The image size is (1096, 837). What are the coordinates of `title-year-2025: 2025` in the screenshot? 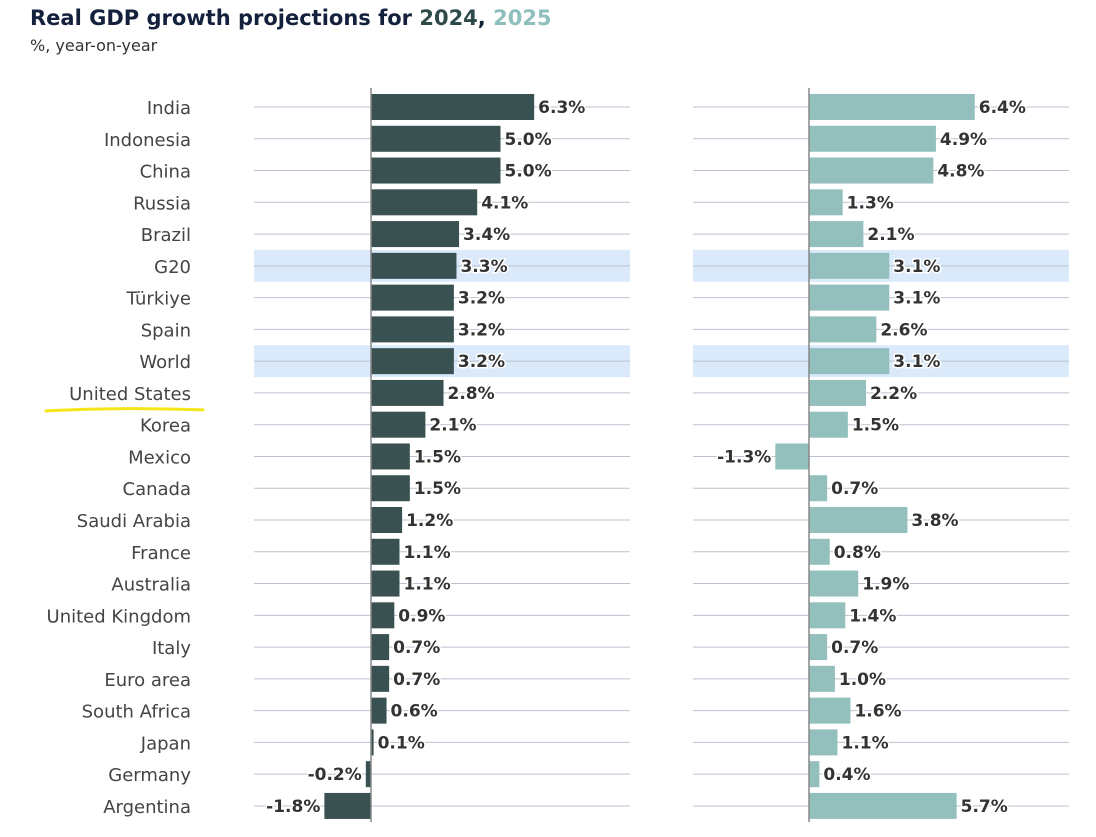 It's located at (522, 18).